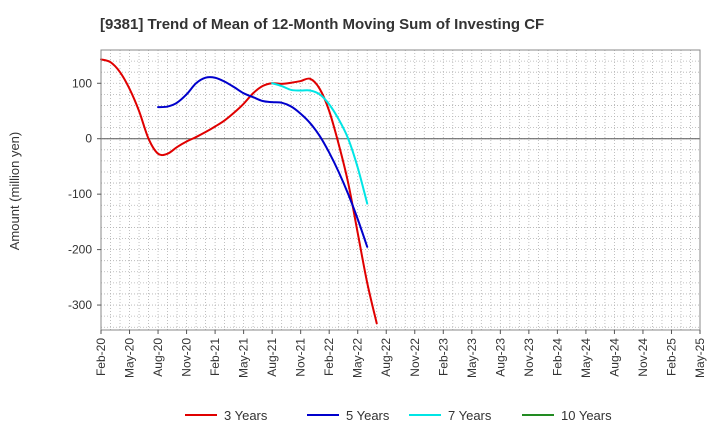  What do you see at coordinates (415, 357) in the screenshot?
I see `x-tick-label: Nov-22` at bounding box center [415, 357].